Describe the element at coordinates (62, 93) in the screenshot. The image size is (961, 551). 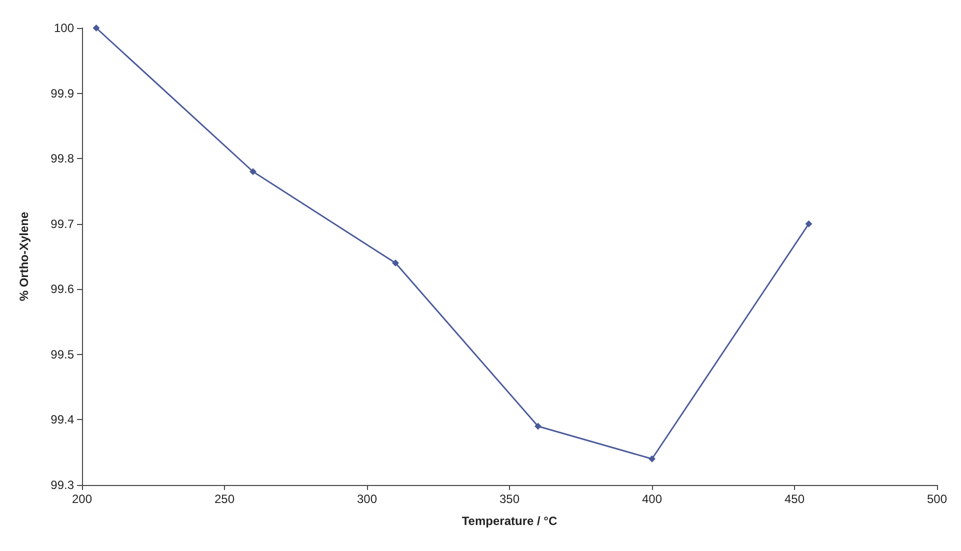
I see `y-tick-label: 99.9` at that location.